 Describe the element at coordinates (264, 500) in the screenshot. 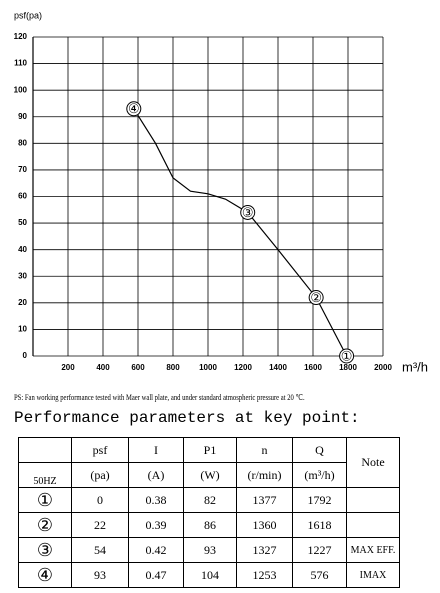

I see `table-cell: 1377` at that location.